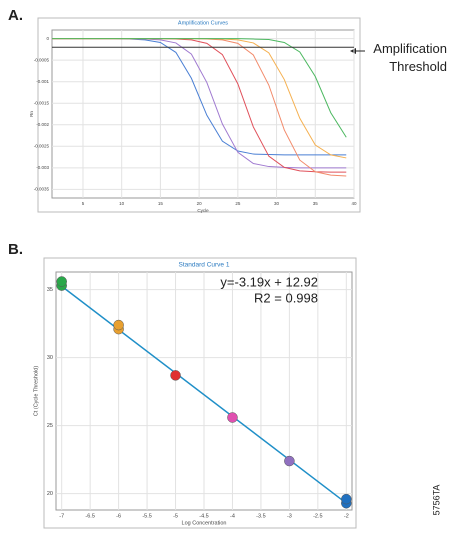  I want to click on x-tick-label: 10, so click(122, 203).